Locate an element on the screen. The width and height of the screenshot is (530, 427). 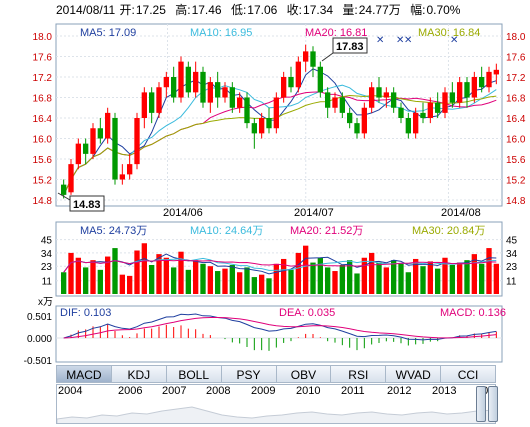
macd-panel-frame is located at coordinates (279, 334).